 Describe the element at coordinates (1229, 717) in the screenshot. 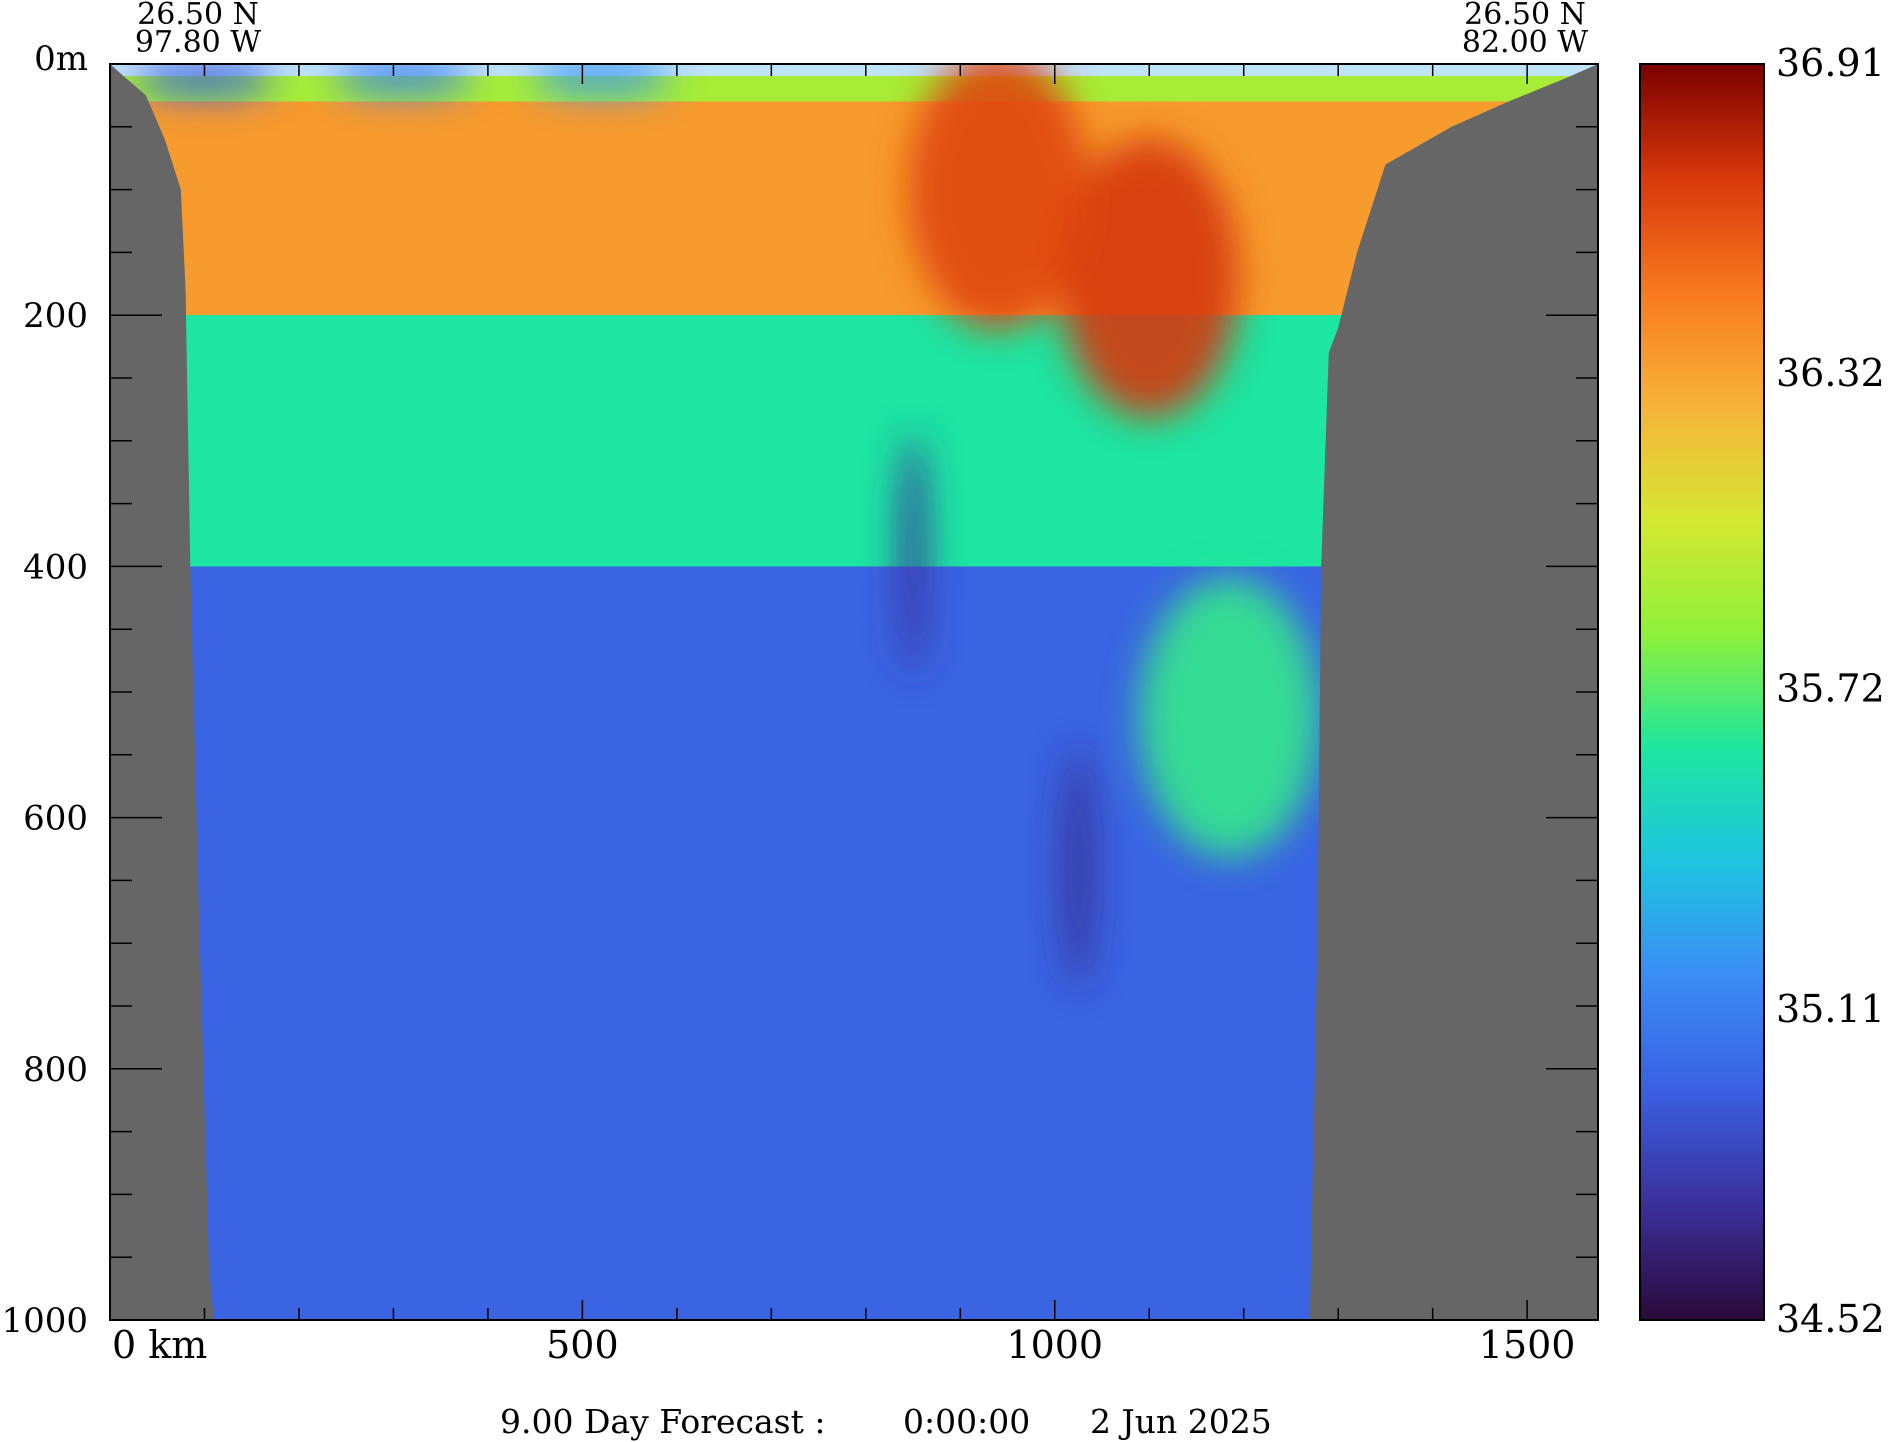

I see `feature-green_tongue` at that location.